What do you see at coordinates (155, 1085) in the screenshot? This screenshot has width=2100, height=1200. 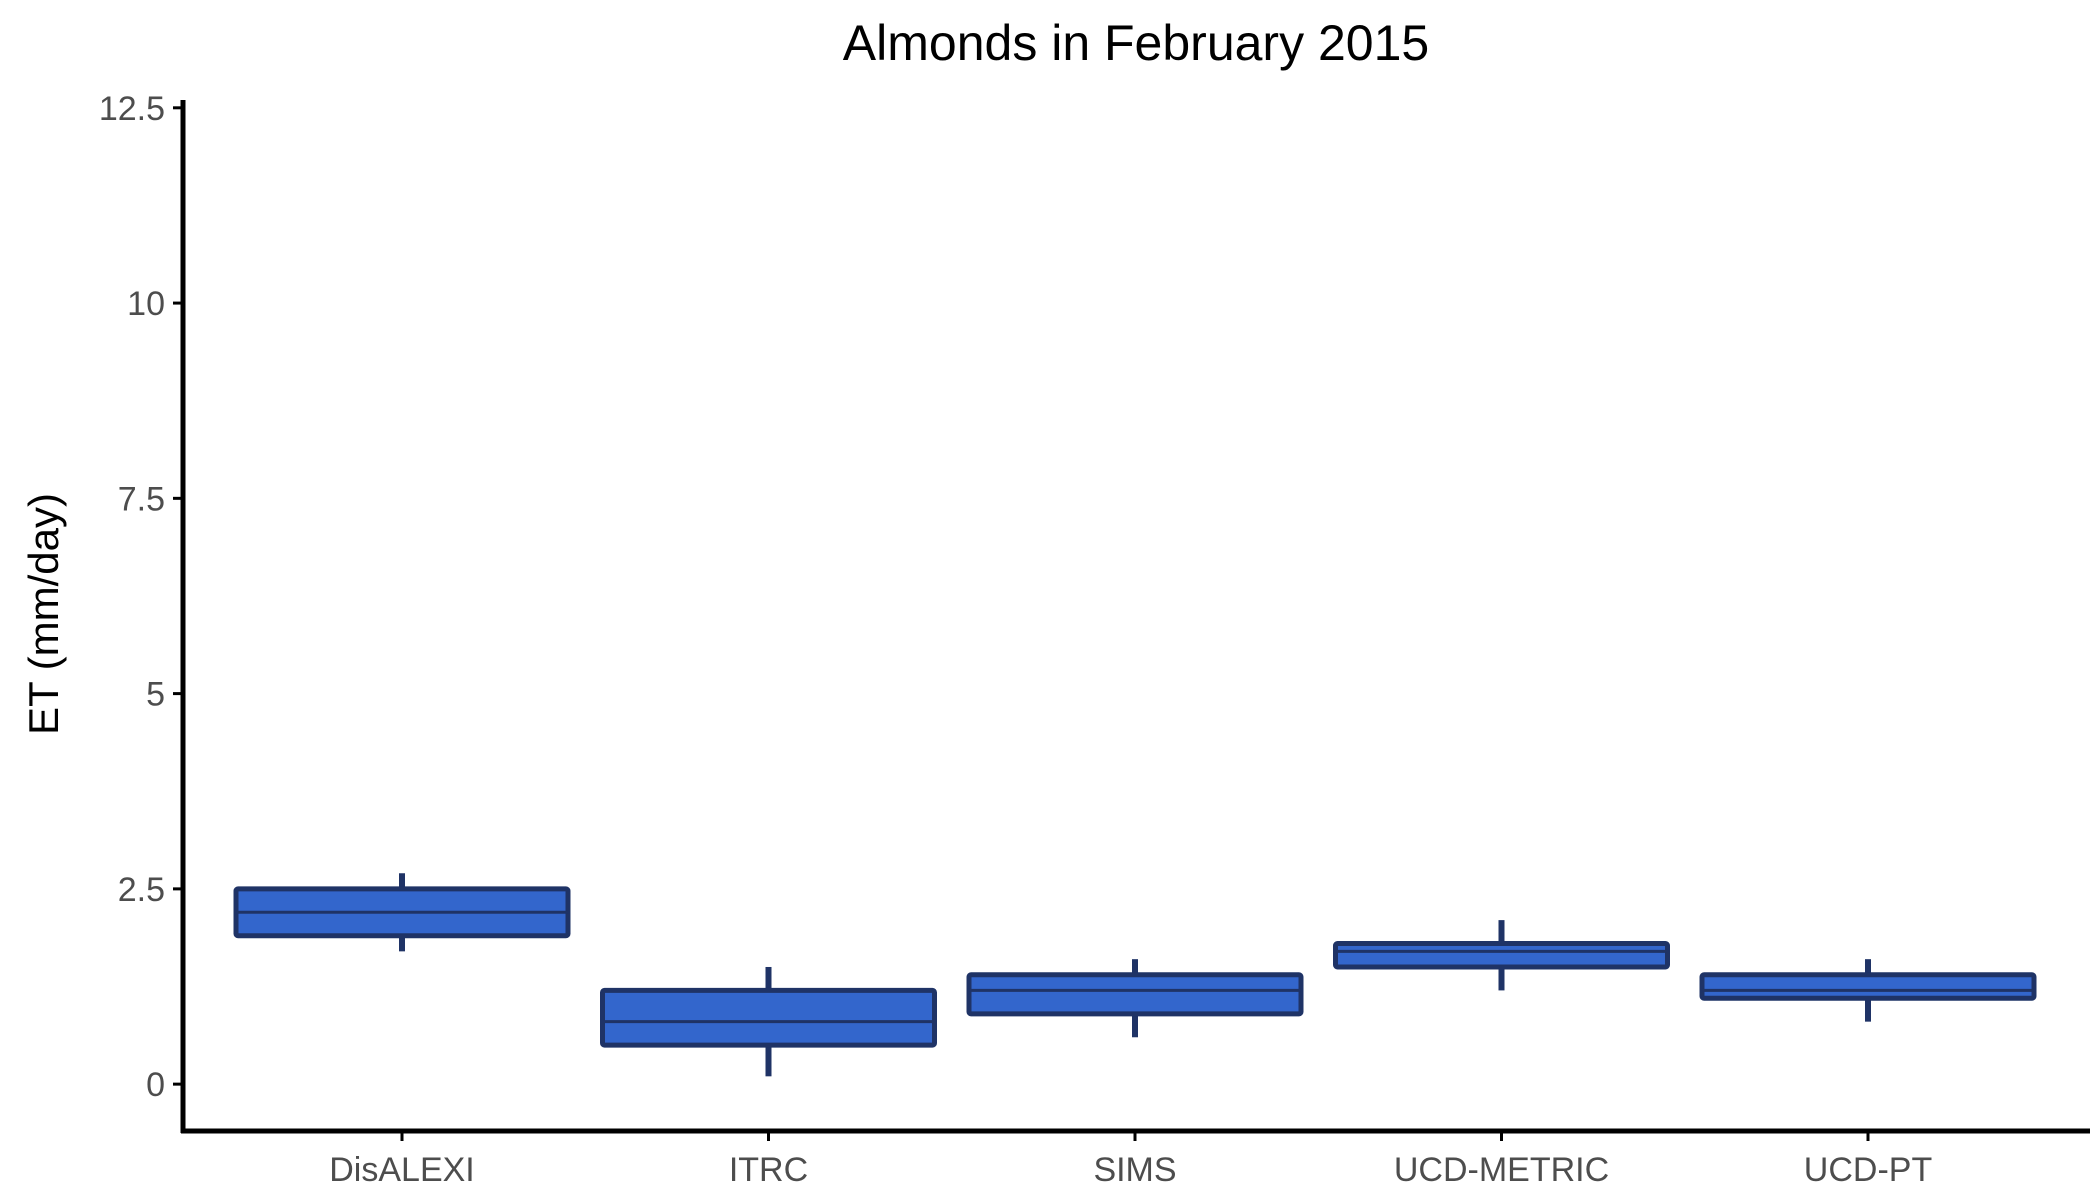 I see `y-tick-label: 0` at bounding box center [155, 1085].